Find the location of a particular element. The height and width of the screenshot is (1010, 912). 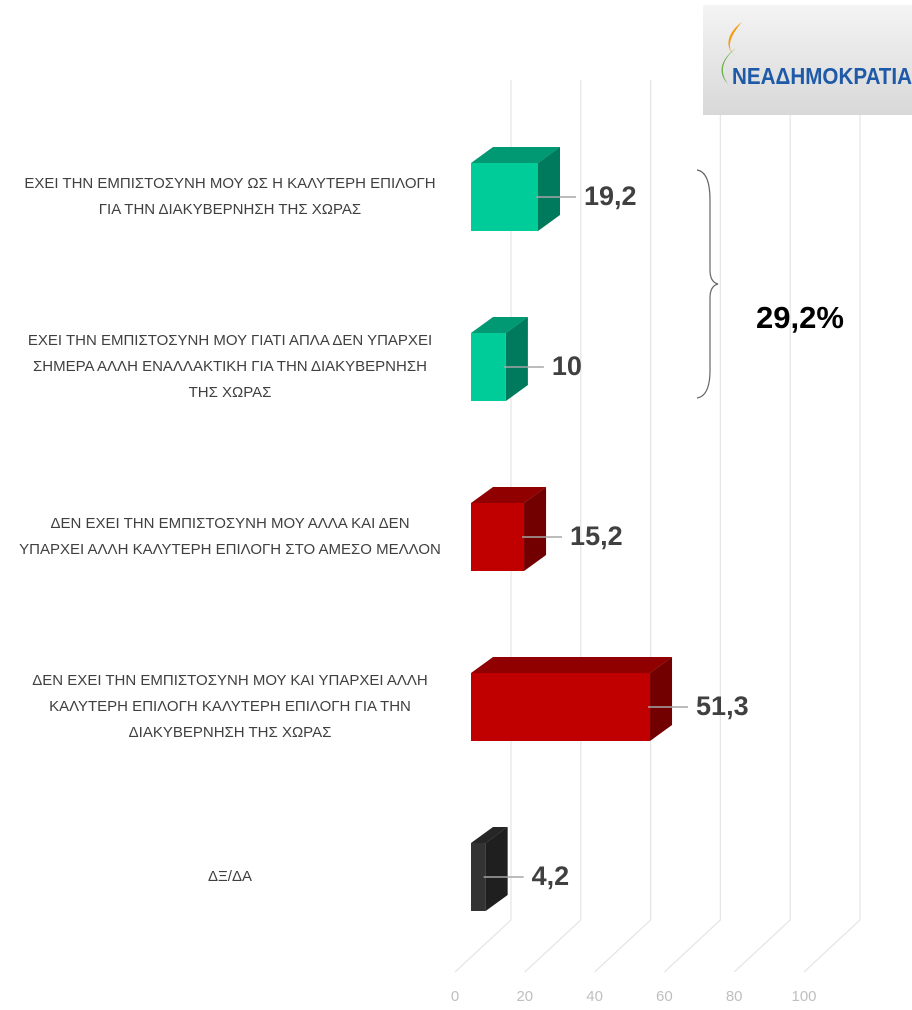

value-label: 19,2 is located at coordinates (610, 196).